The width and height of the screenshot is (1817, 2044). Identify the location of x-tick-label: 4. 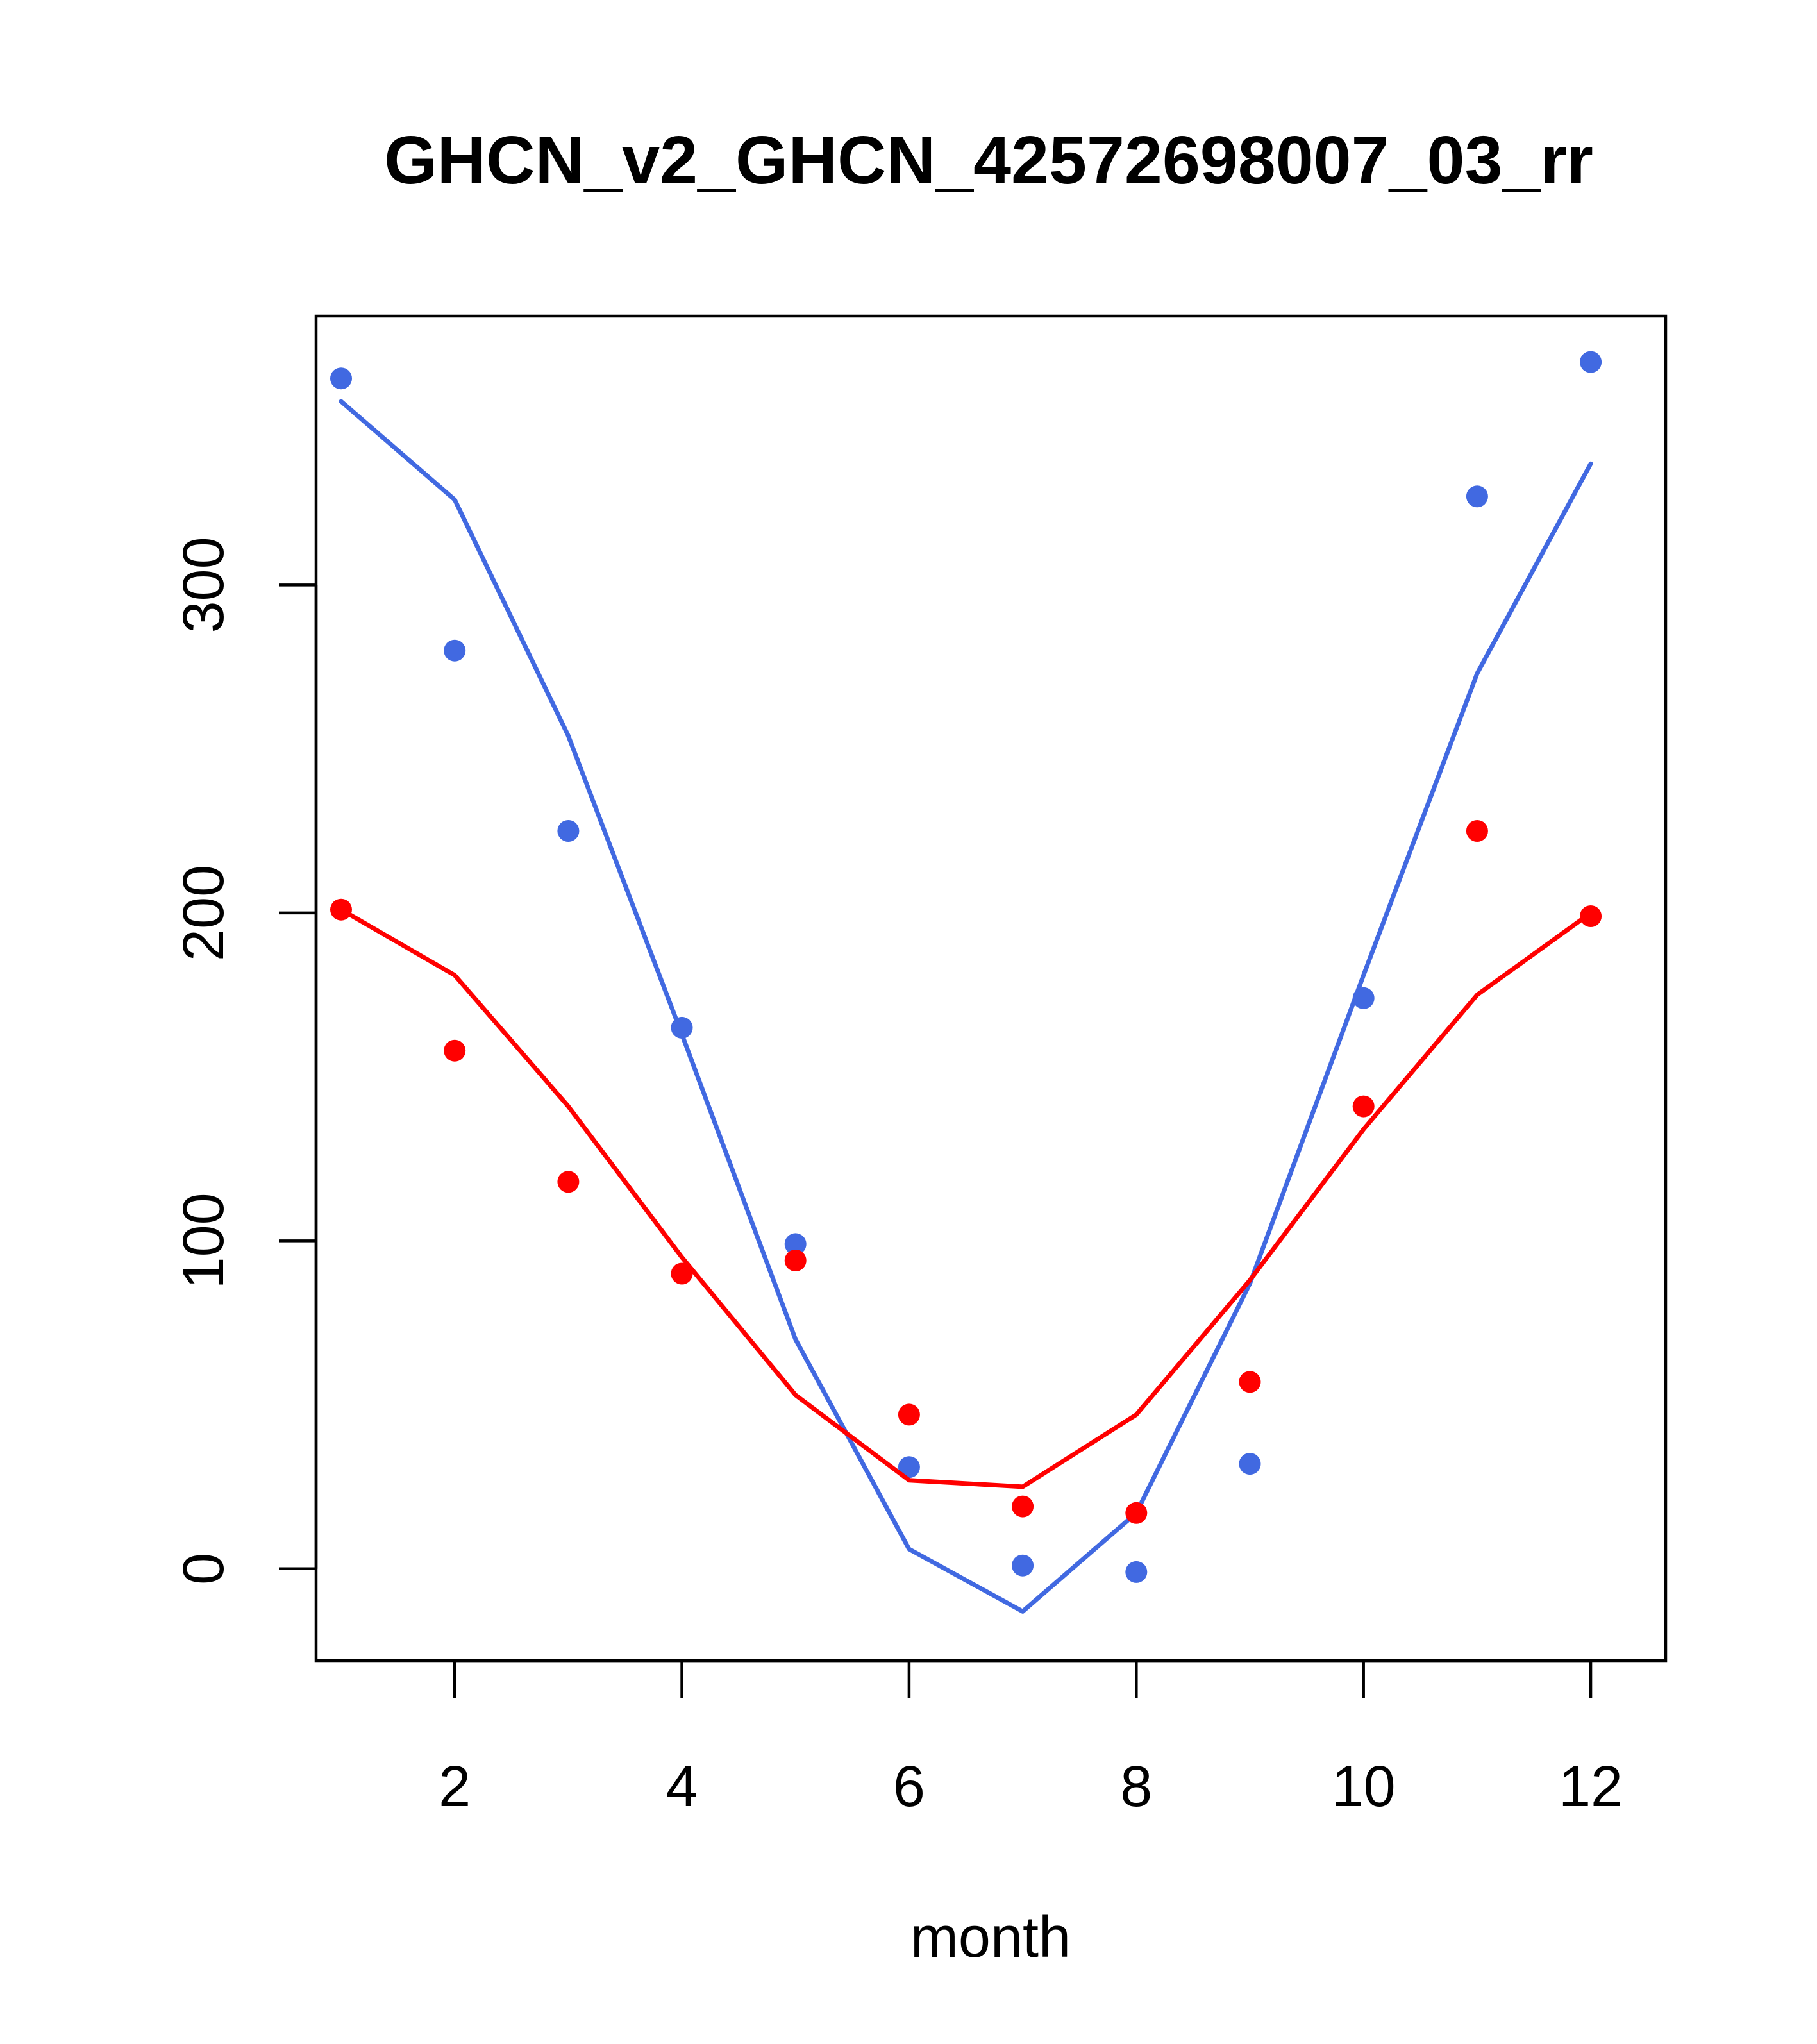
(682, 1787).